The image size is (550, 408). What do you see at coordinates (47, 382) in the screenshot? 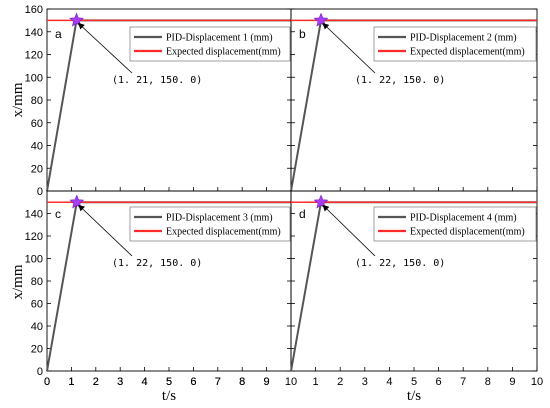
I see `x-tick-label: 0` at bounding box center [47, 382].